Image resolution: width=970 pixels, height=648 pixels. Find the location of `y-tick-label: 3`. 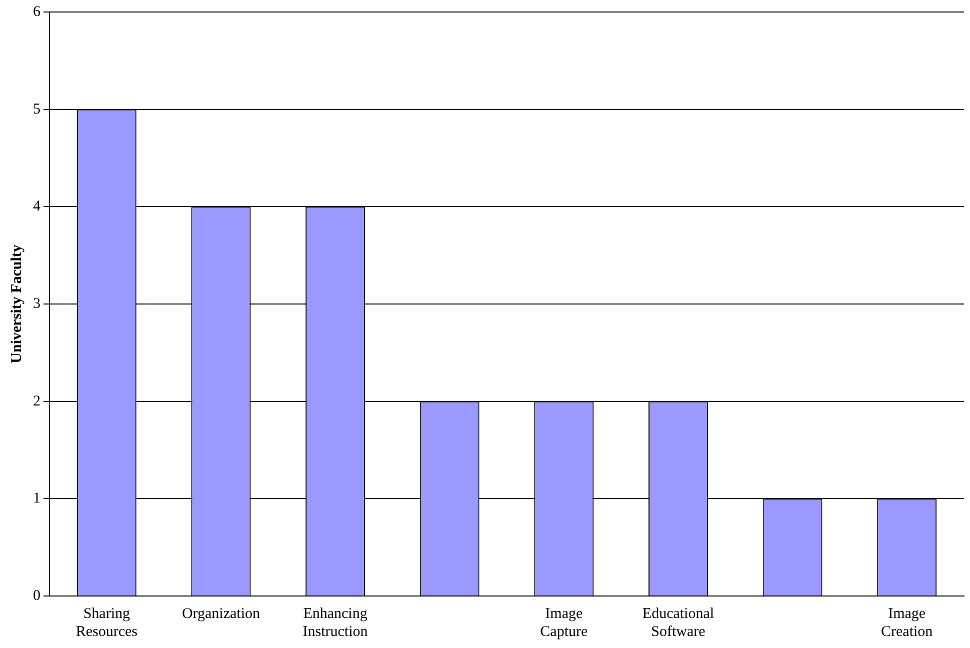

y-tick-label: 3 is located at coordinates (36, 304).